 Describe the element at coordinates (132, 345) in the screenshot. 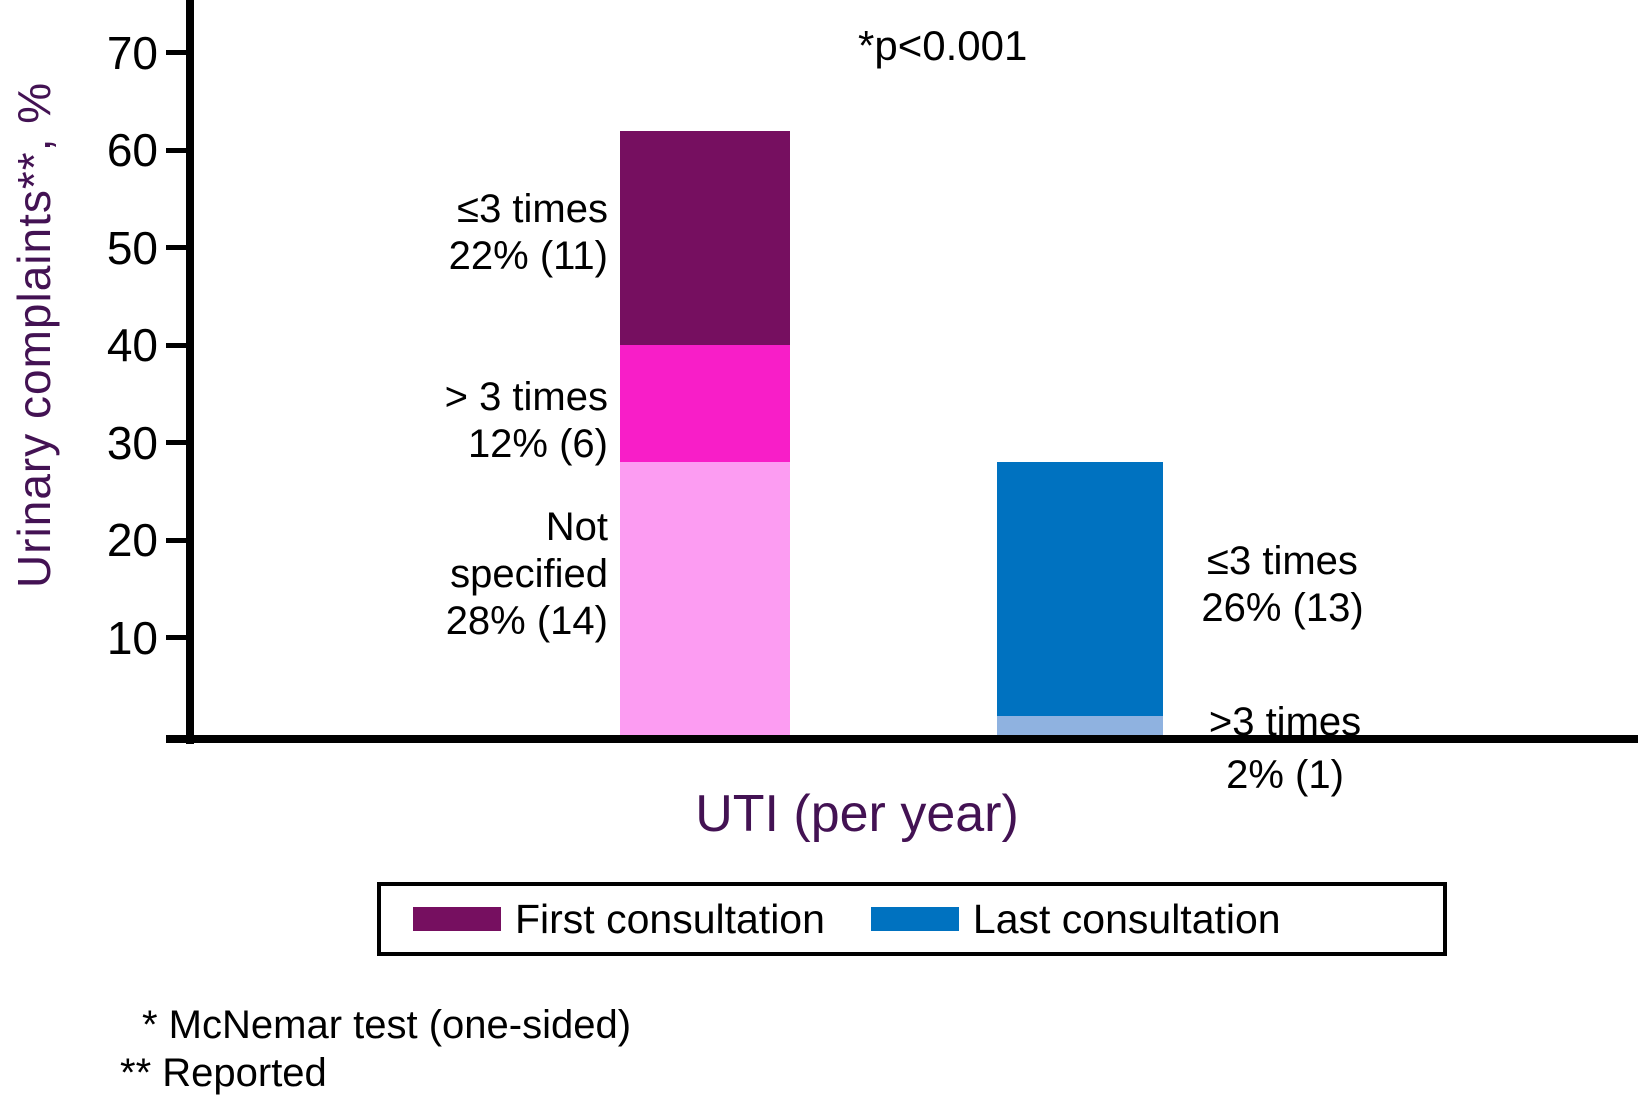

I see `y-tick-label: 40` at that location.